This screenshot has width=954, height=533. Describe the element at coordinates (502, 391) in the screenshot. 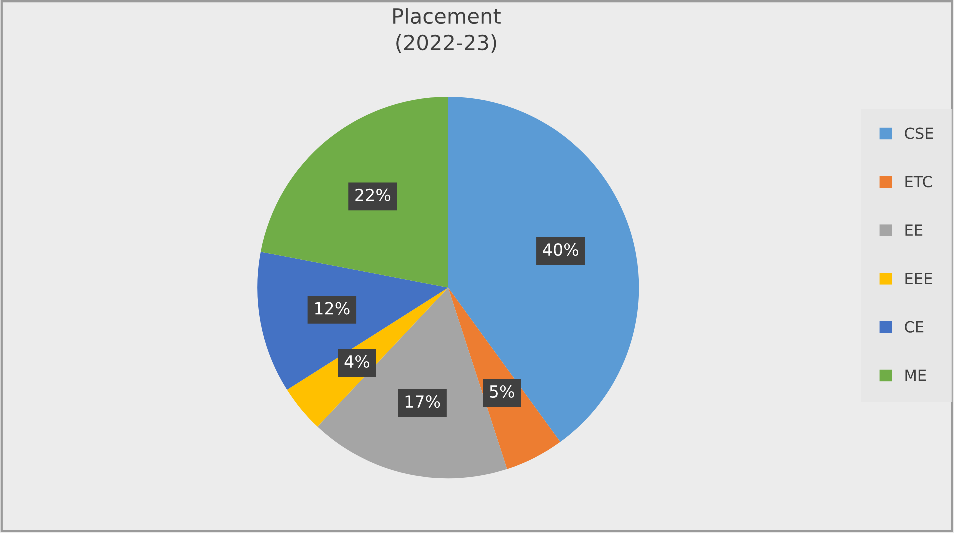

I see `data-label: 5%` at that location.